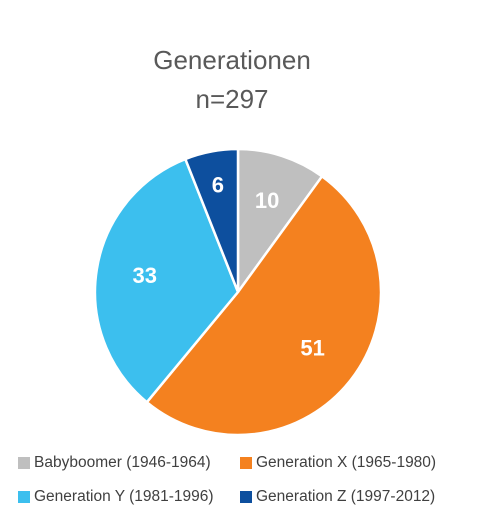 This screenshot has width=489, height=512. I want to click on chart-subtitle: n=297, so click(231, 99).